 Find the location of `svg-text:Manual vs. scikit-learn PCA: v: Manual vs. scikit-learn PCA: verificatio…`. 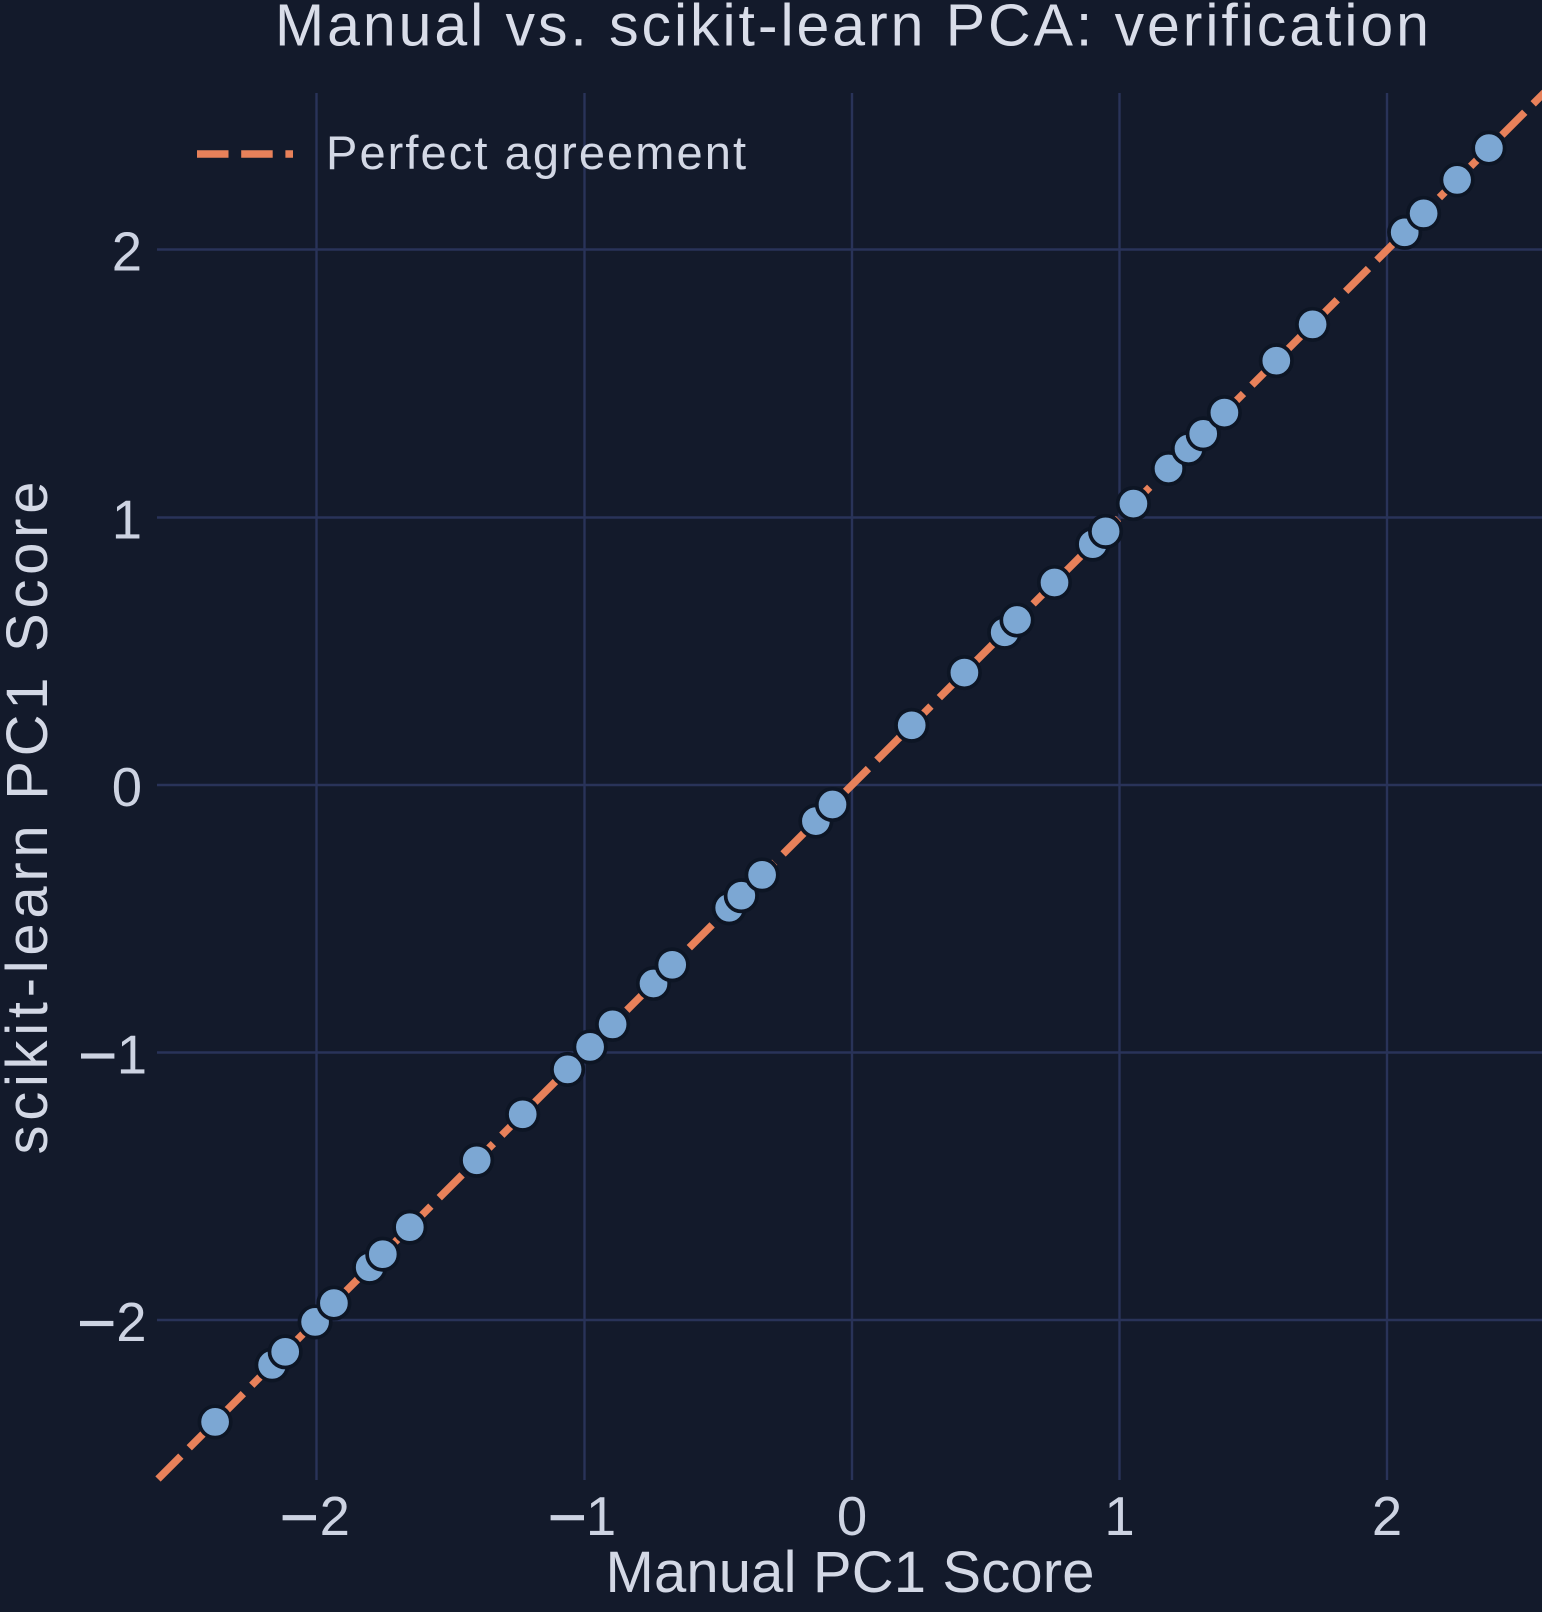

svg-text:Manual vs. scikit-learn PCA: v: Manual vs. scikit-learn PCA: verificatio… is located at coordinates (852, 29).